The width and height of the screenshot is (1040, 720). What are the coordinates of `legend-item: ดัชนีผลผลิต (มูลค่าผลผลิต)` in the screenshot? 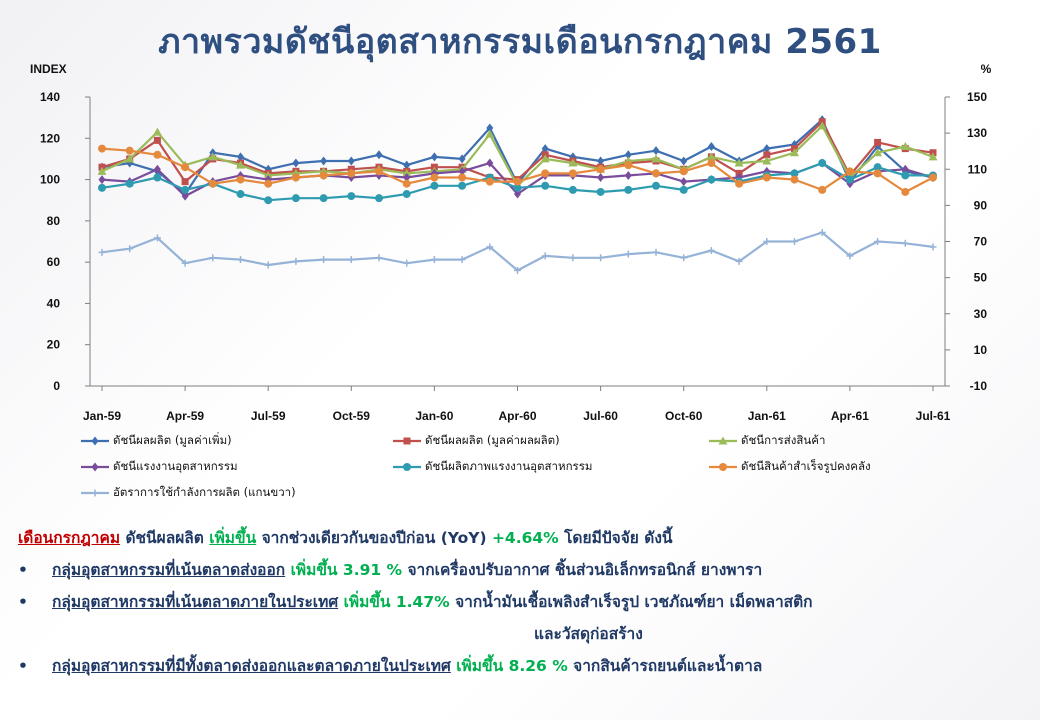 It's located at (550, 441).